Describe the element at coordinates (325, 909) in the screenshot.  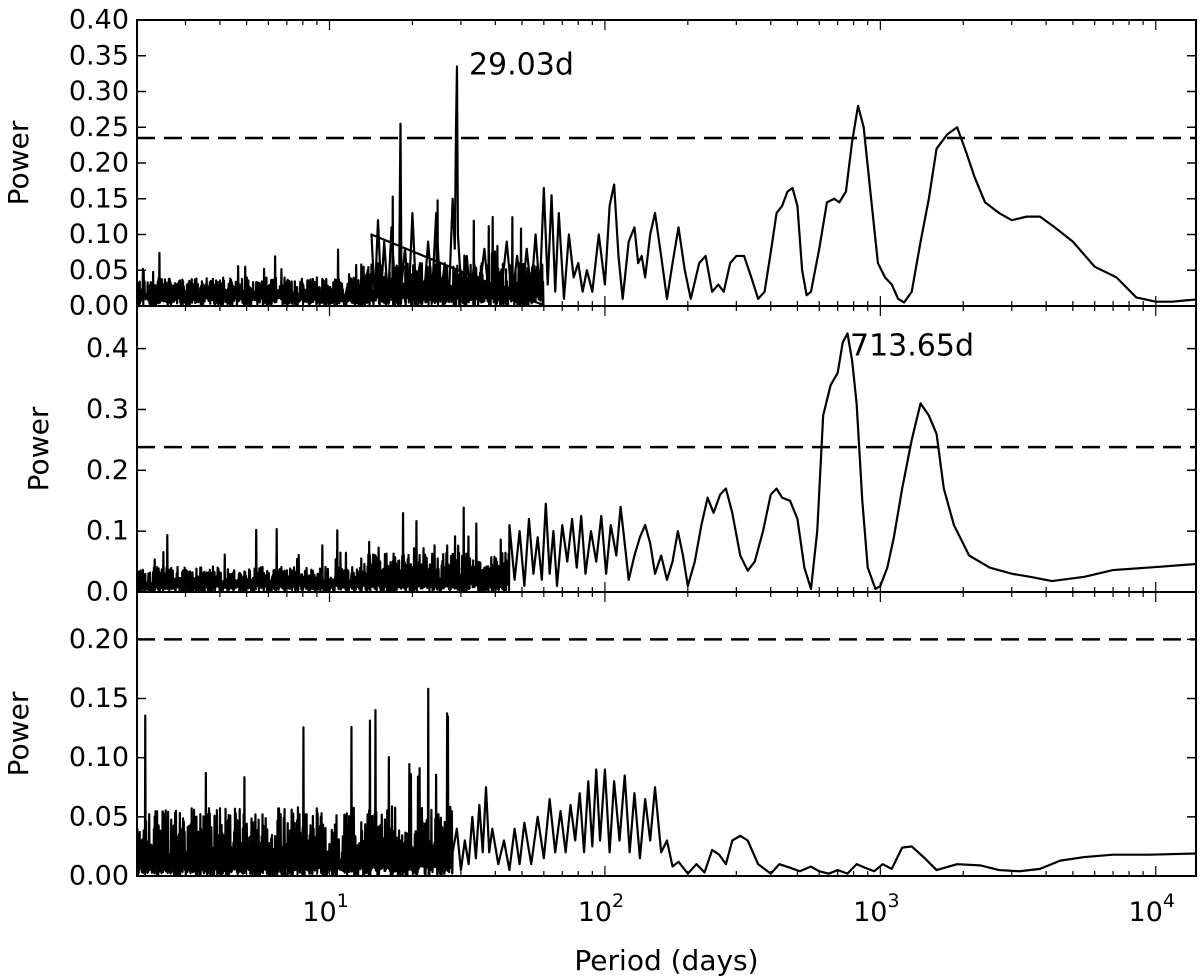
I see `x-tick-label: 10¹` at that location.